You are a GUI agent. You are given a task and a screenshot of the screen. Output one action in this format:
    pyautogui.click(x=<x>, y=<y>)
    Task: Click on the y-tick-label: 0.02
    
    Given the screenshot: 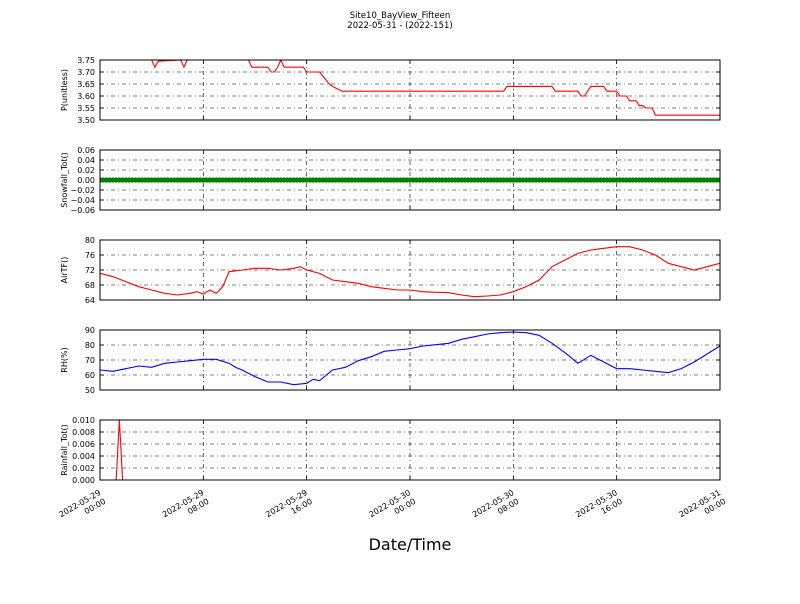 What is the action you would take?
    pyautogui.click(x=86, y=170)
    